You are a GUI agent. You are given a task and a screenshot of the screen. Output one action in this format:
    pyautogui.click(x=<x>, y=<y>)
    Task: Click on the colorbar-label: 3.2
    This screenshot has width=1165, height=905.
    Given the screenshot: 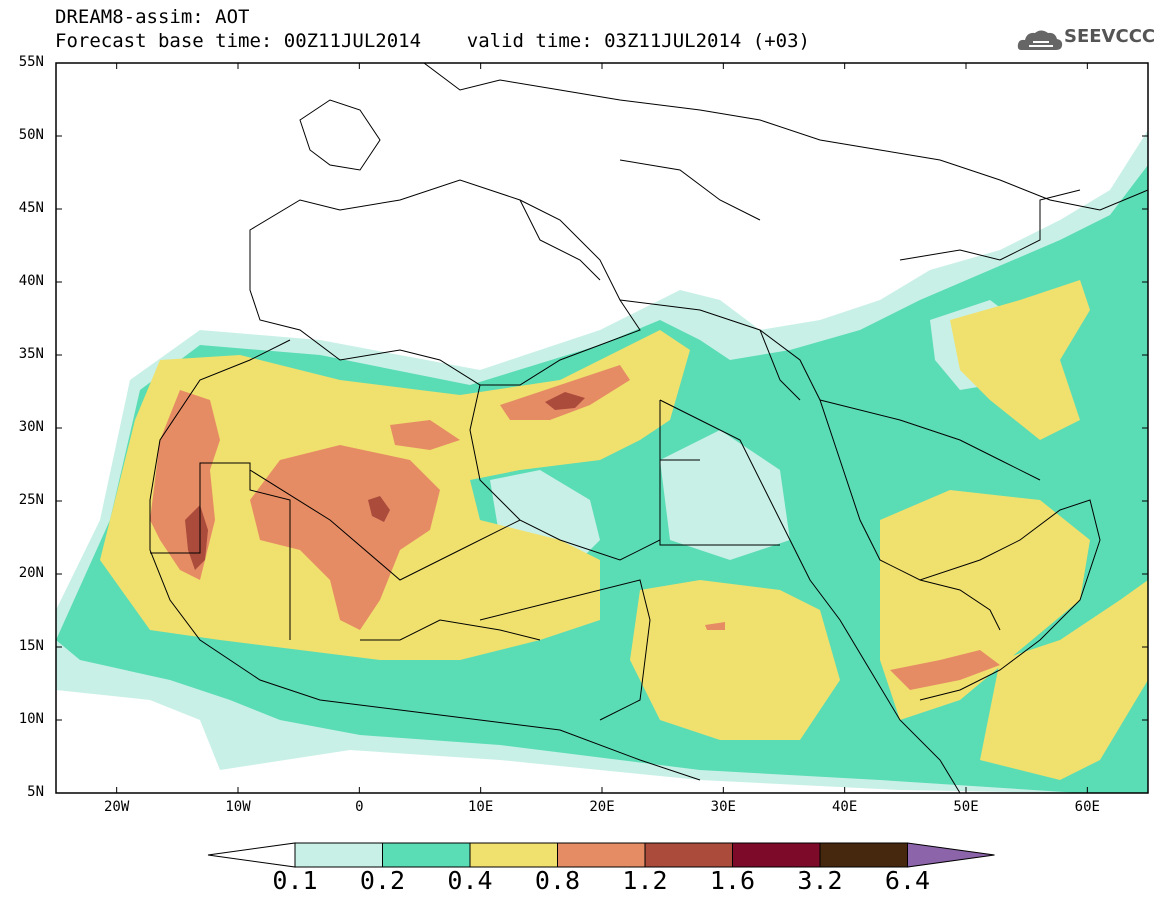 What is the action you would take?
    pyautogui.click(x=820, y=880)
    